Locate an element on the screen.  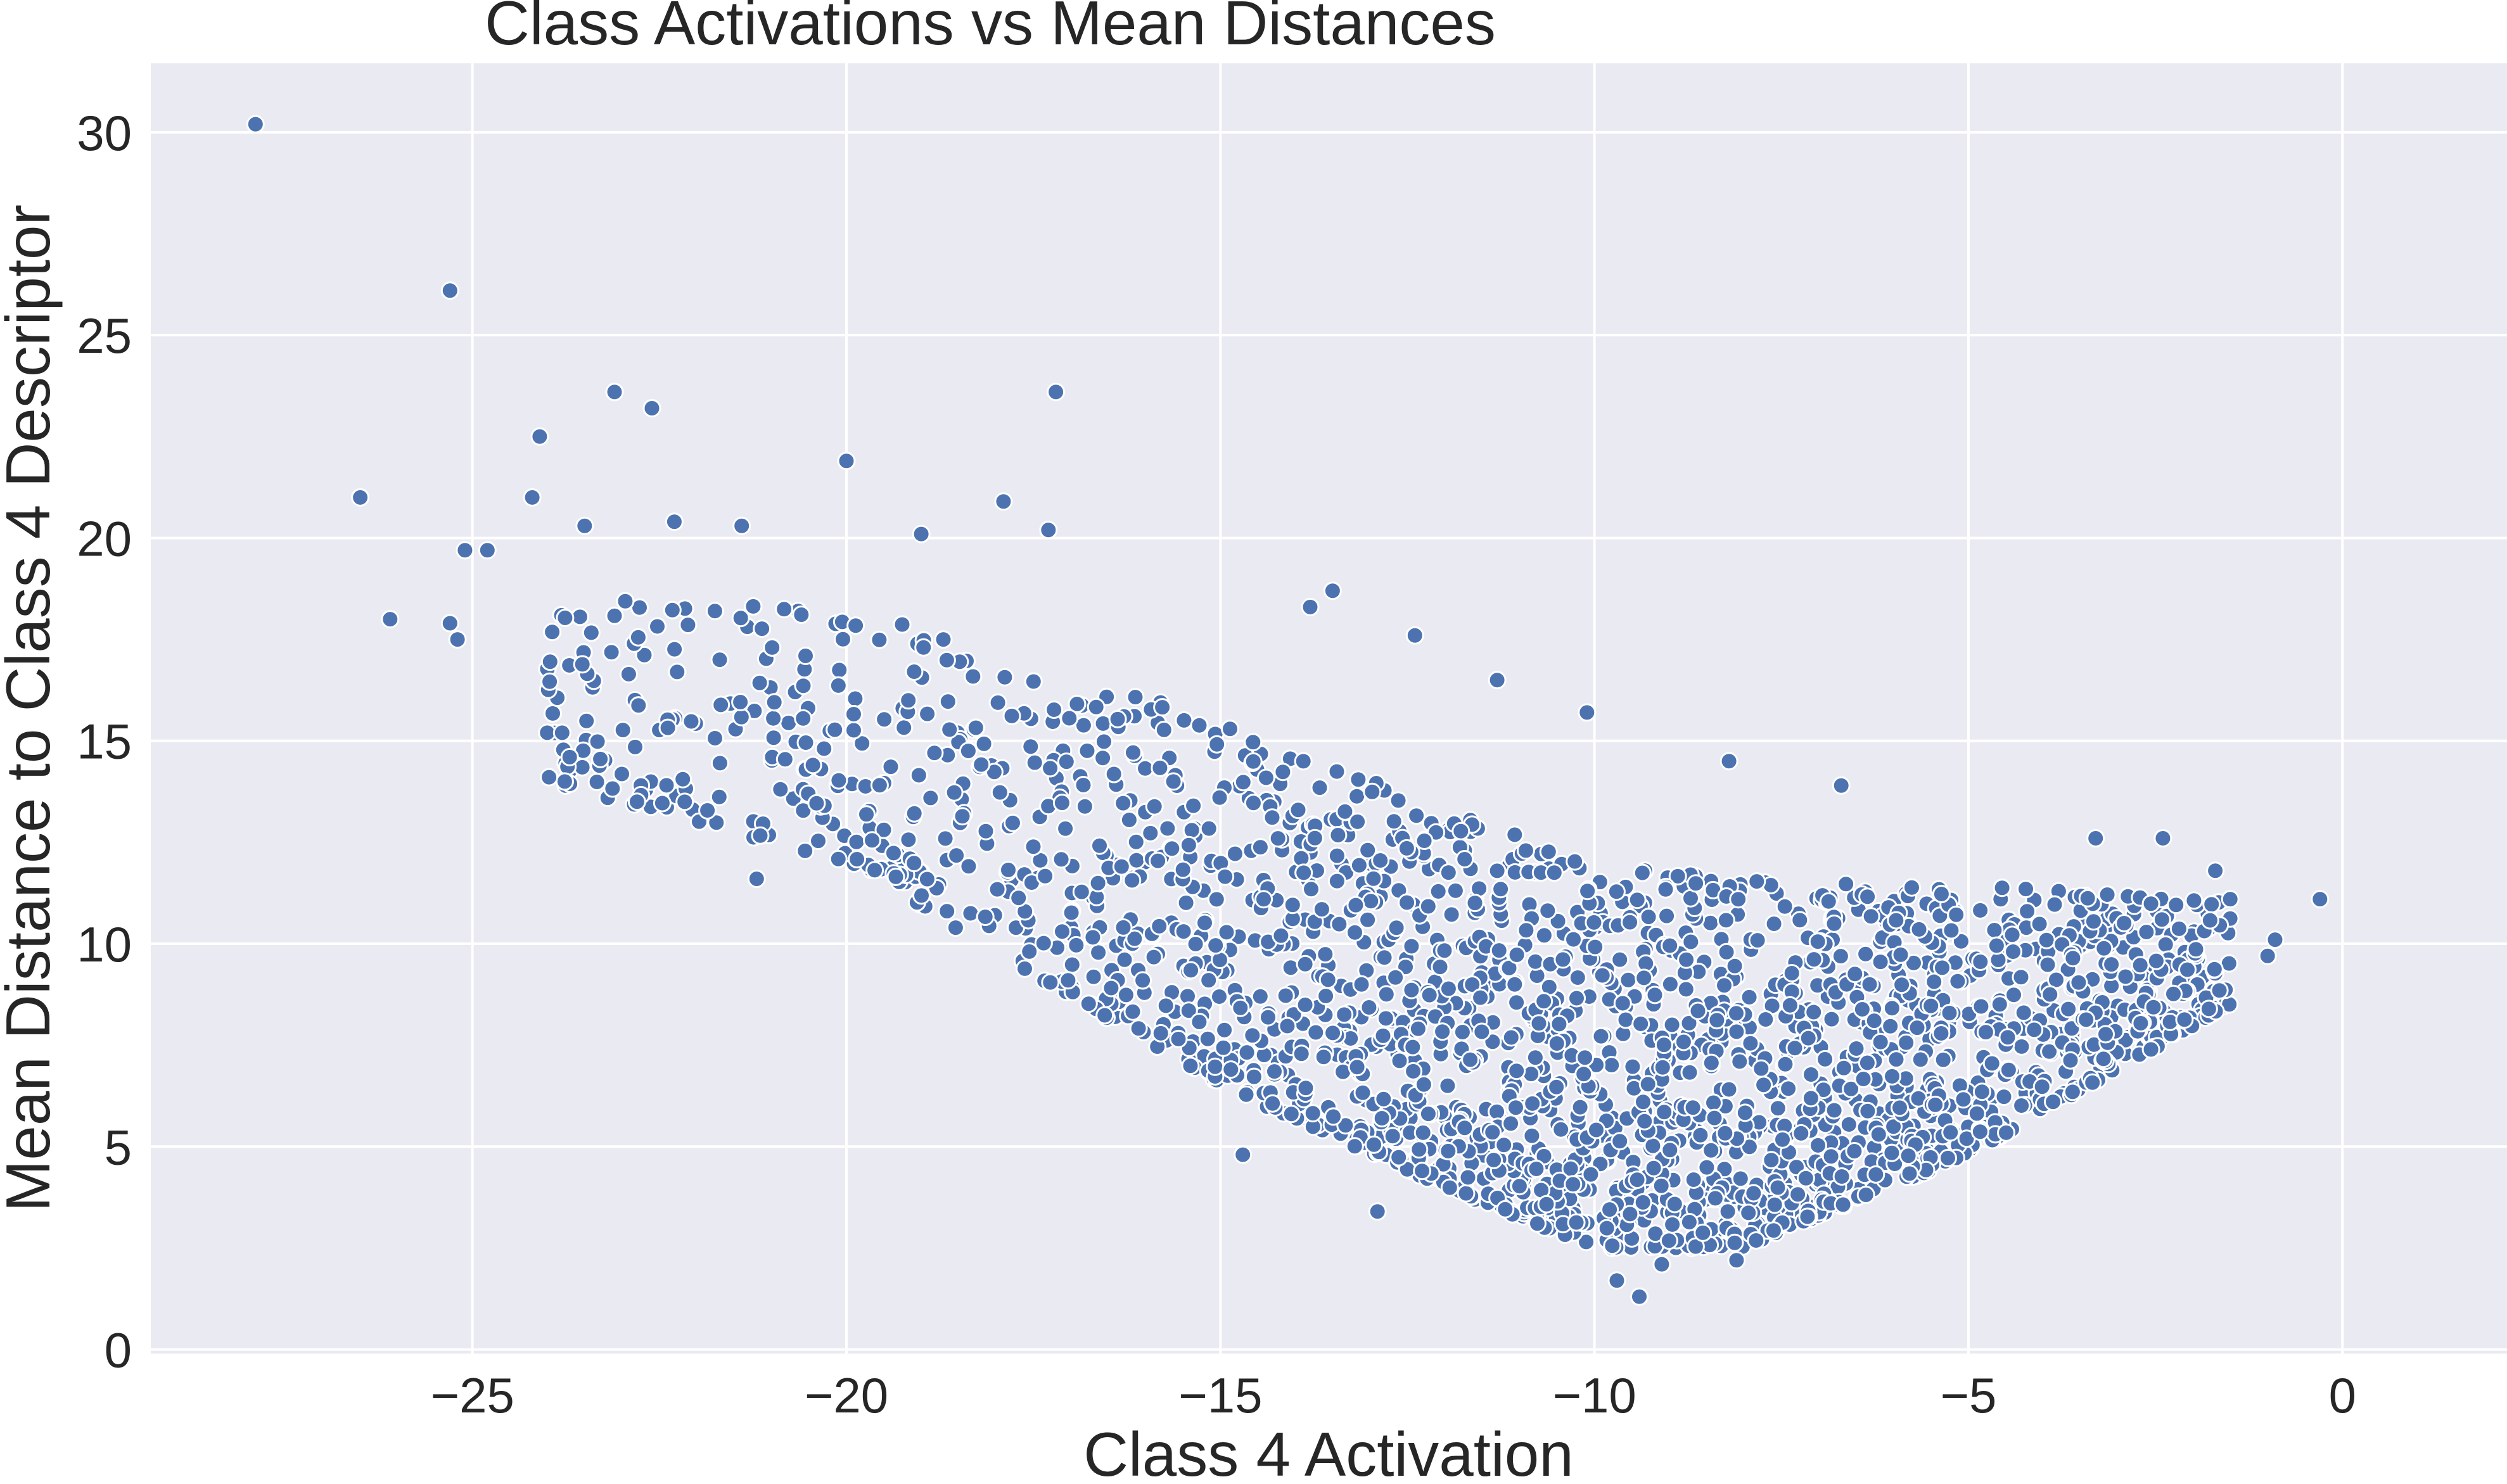
x-tick-label: −15 is located at coordinates (1220, 1395).